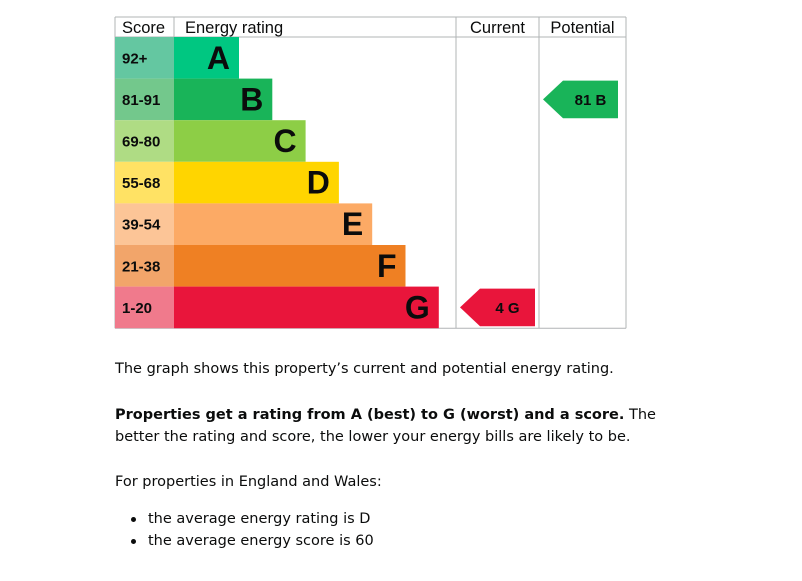 The image size is (802, 581). What do you see at coordinates (395, 482) in the screenshot?
I see `region-note: For properties in England and Wales:` at bounding box center [395, 482].